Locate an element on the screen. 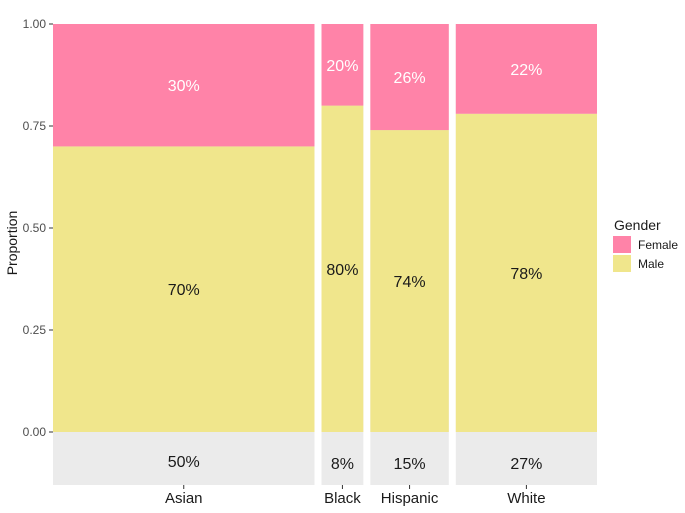  label-female-hispanic: 26% is located at coordinates (410, 78).